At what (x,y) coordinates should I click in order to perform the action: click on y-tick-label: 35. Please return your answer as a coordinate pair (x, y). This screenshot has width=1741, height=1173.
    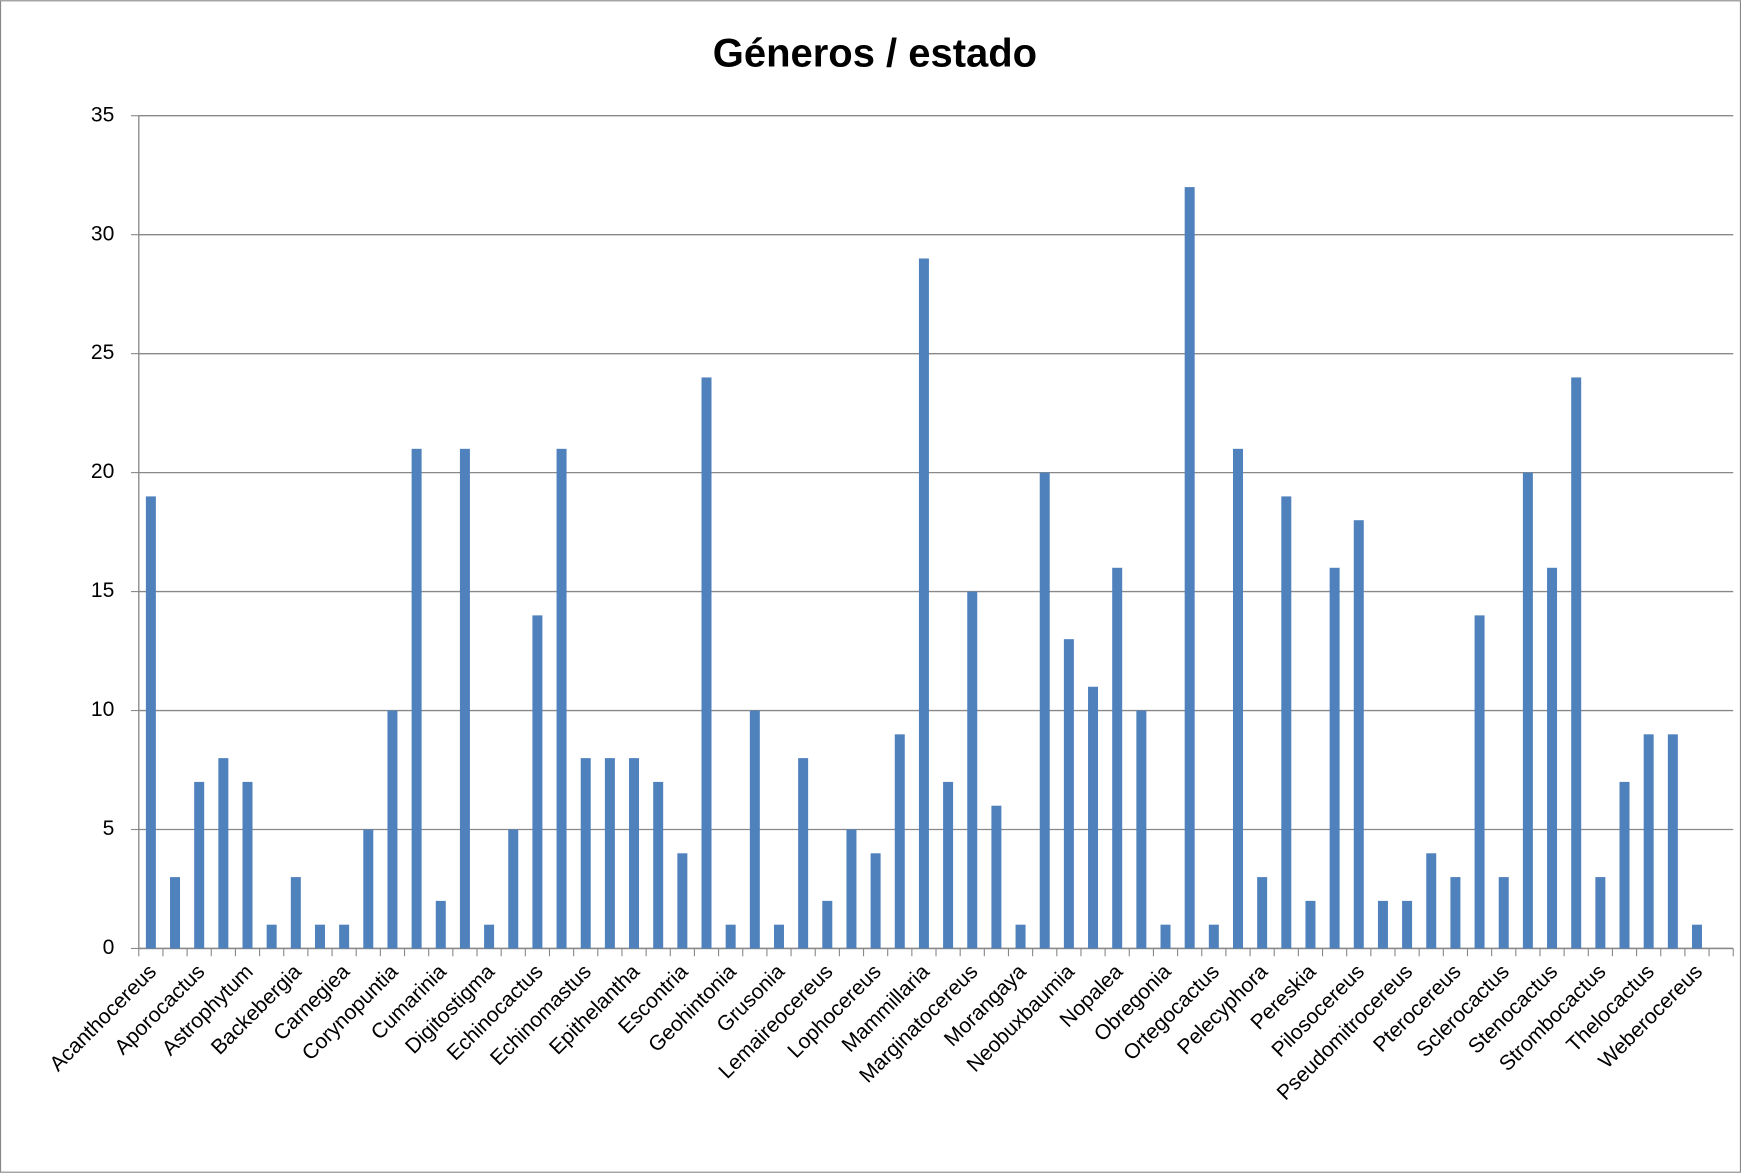
    Looking at the image, I should click on (102, 114).